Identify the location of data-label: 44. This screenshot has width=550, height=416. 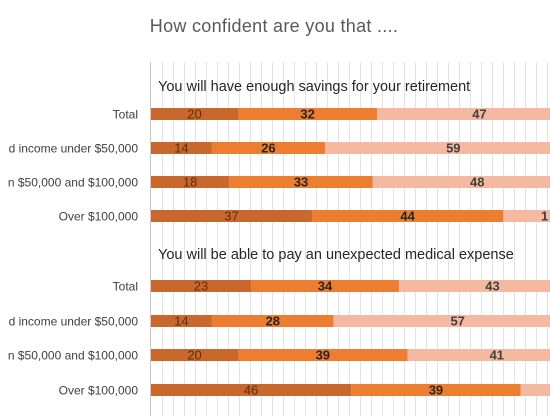
(407, 216).